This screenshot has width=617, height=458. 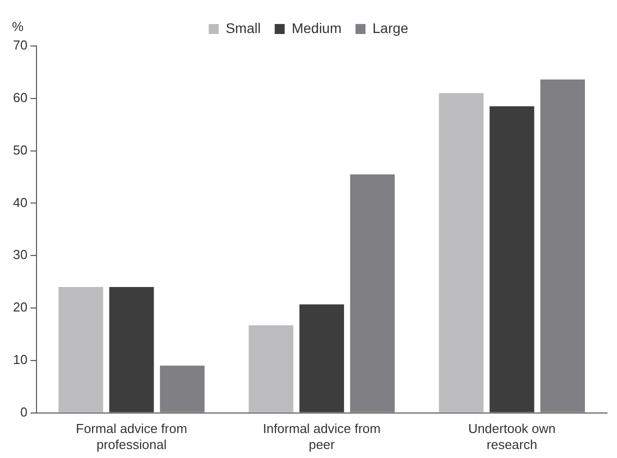 What do you see at coordinates (20, 150) in the screenshot?
I see `y-tick-label: 50` at bounding box center [20, 150].